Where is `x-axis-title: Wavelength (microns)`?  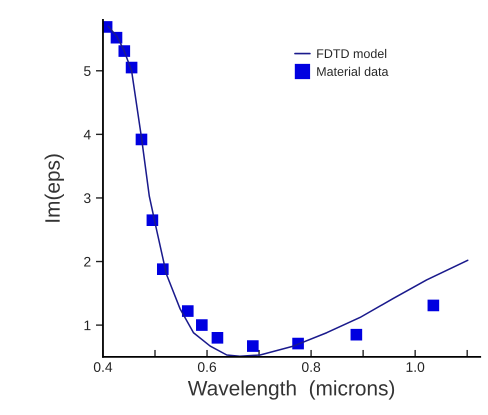 x-axis-title: Wavelength (microns) is located at coordinates (291, 390).